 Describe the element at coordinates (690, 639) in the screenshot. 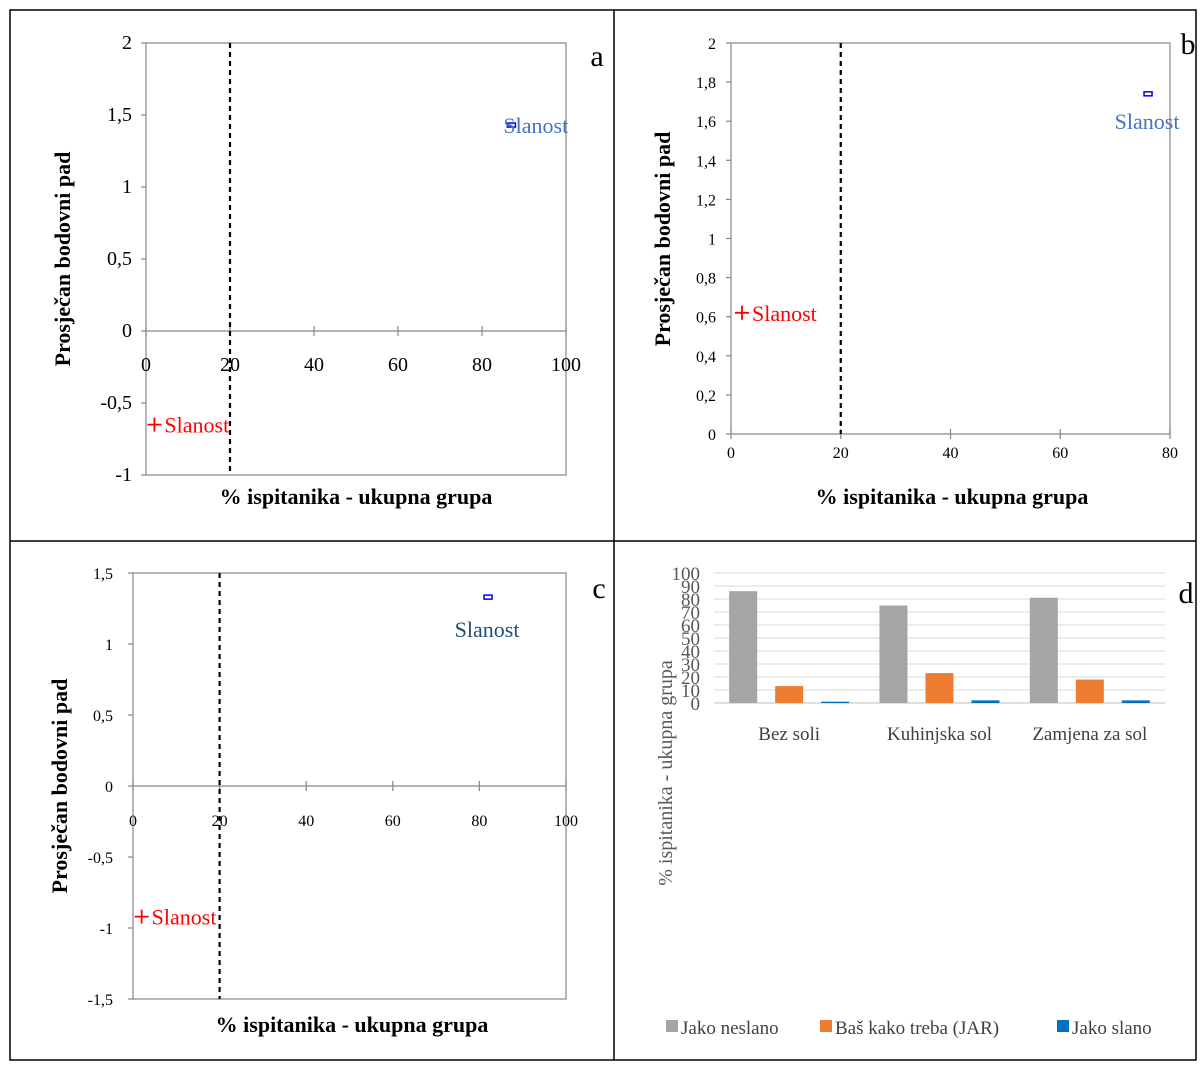

I see `y-tick-label: 50` at that location.